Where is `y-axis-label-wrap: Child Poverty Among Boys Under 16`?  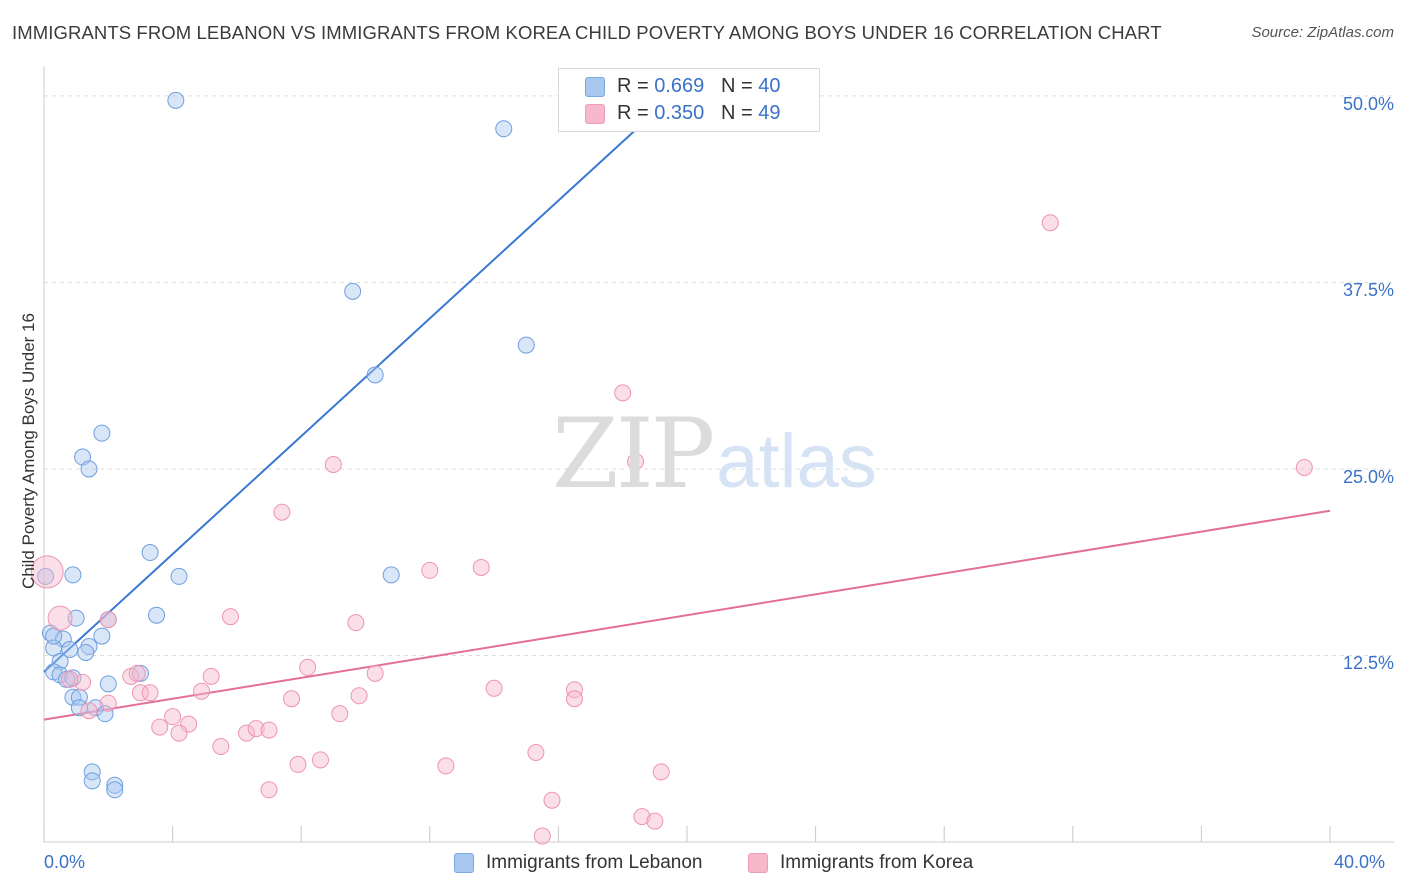 y-axis-label-wrap: Child Poverty Among Boys Under 16 is located at coordinates (29, 451).